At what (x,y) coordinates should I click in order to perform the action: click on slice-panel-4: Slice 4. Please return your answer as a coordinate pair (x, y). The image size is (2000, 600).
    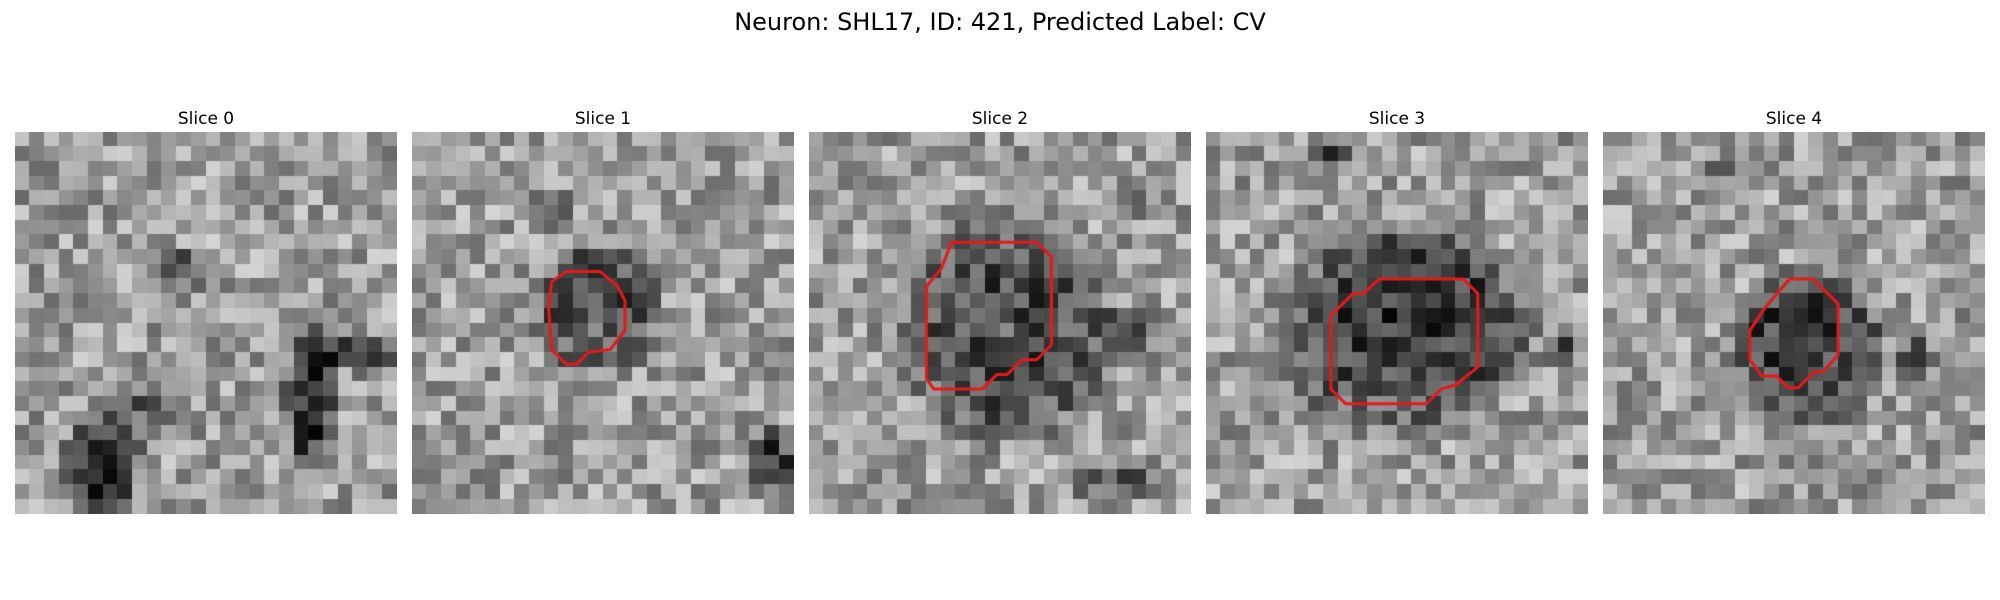
    Looking at the image, I should click on (1794, 311).